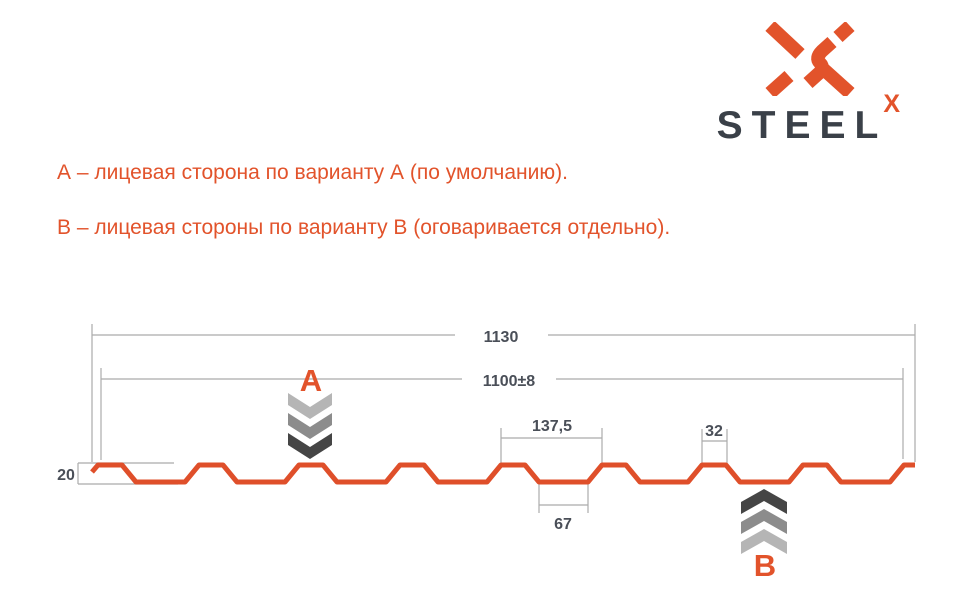 The image size is (970, 597). I want to click on steelx-logo: STEELX, so click(810, 83).